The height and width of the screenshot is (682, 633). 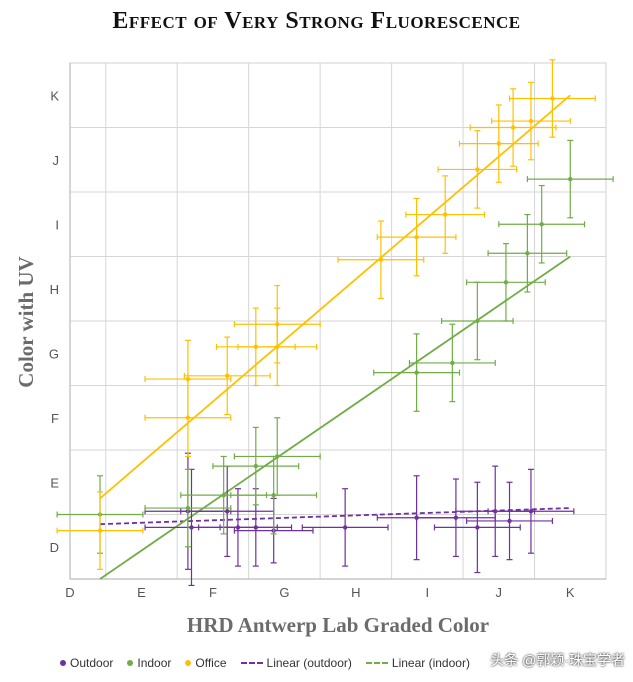 What do you see at coordinates (54, 353) in the screenshot?
I see `y-tick-label: G` at bounding box center [54, 353].